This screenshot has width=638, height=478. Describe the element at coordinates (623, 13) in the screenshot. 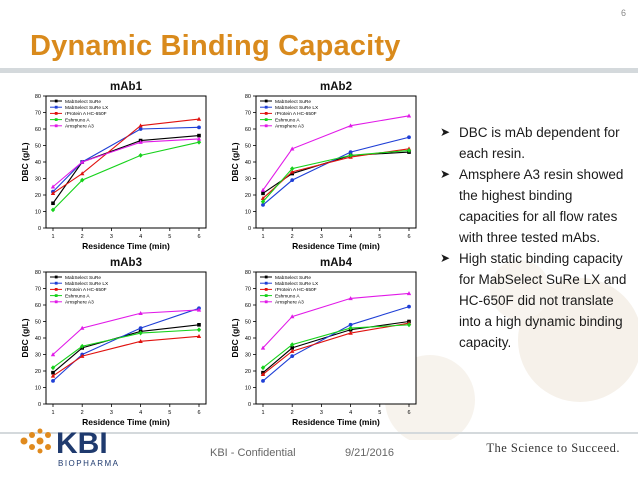

I see `page-number: 6` at that location.